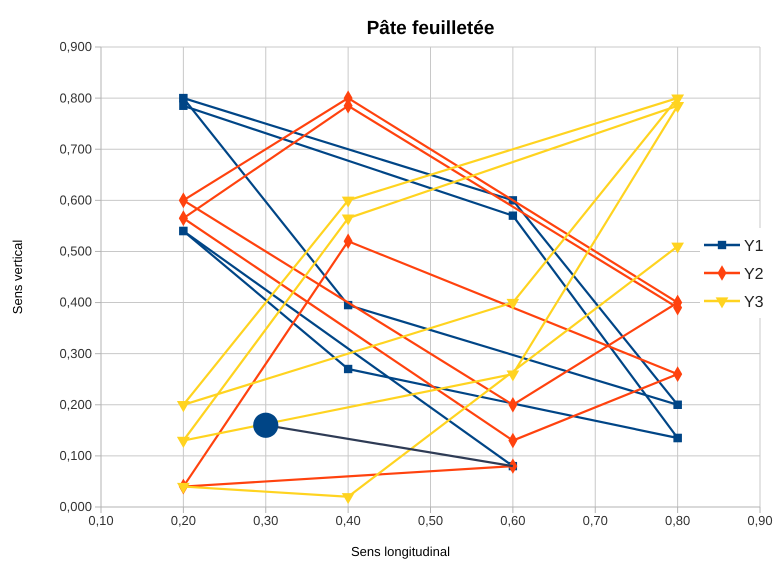 Image resolution: width=776 pixels, height=562 pixels. Describe the element at coordinates (75, 148) in the screenshot. I see `y-tick-label: 0,700` at that location.